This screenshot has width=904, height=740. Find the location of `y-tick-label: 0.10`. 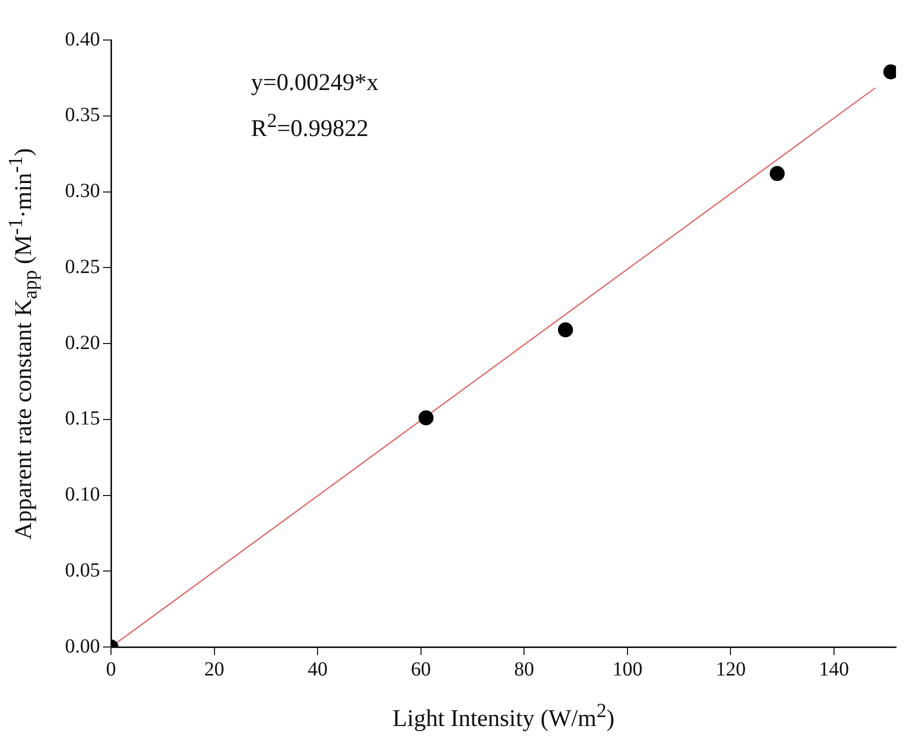

y-tick-label: 0.10 is located at coordinates (82, 495).